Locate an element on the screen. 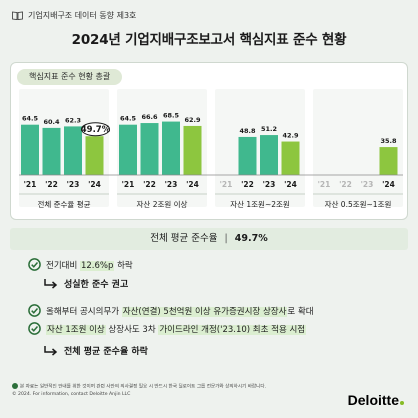  summary-label: 전체 평균 준수율 is located at coordinates (184, 238).